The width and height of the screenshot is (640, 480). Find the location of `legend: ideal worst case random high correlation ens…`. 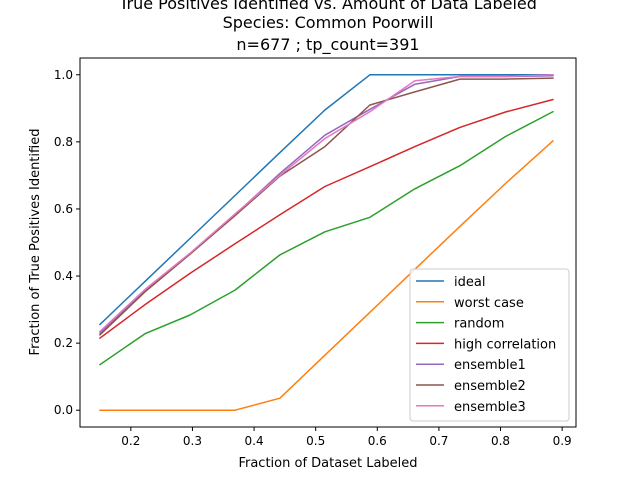

legend: ideal worst case random high correlation ens… is located at coordinates (489, 345).